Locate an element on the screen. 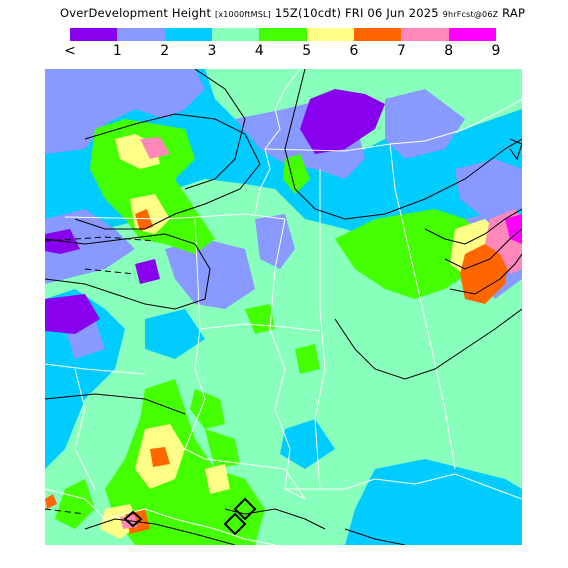 The width and height of the screenshot is (568, 568). color-legend-bar is located at coordinates (283, 34).